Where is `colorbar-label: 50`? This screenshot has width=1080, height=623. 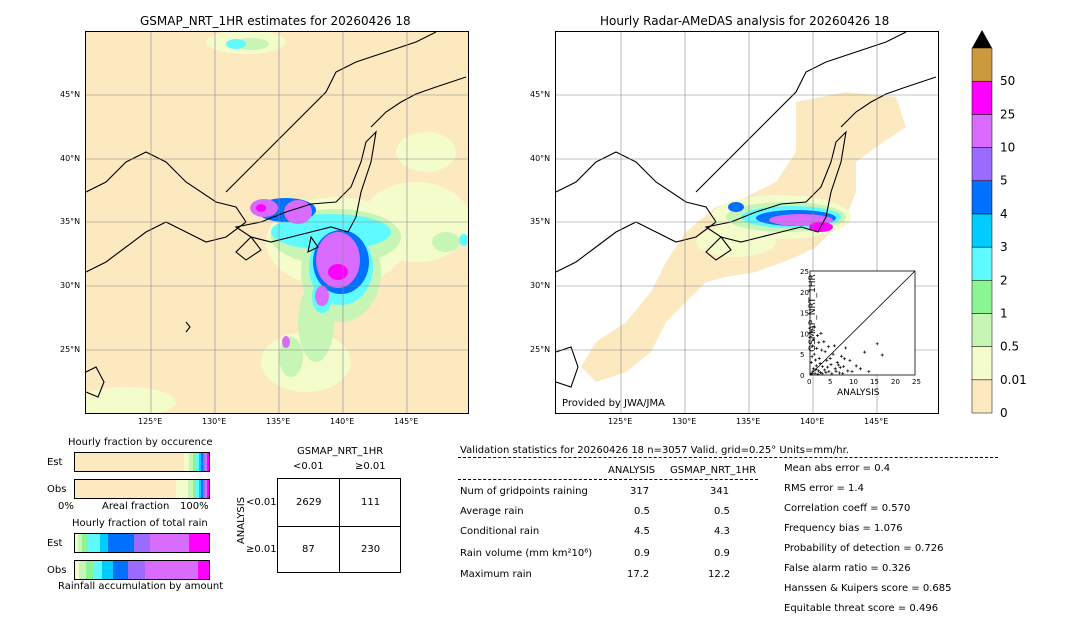
colorbar-label: 50 is located at coordinates (1007, 81).